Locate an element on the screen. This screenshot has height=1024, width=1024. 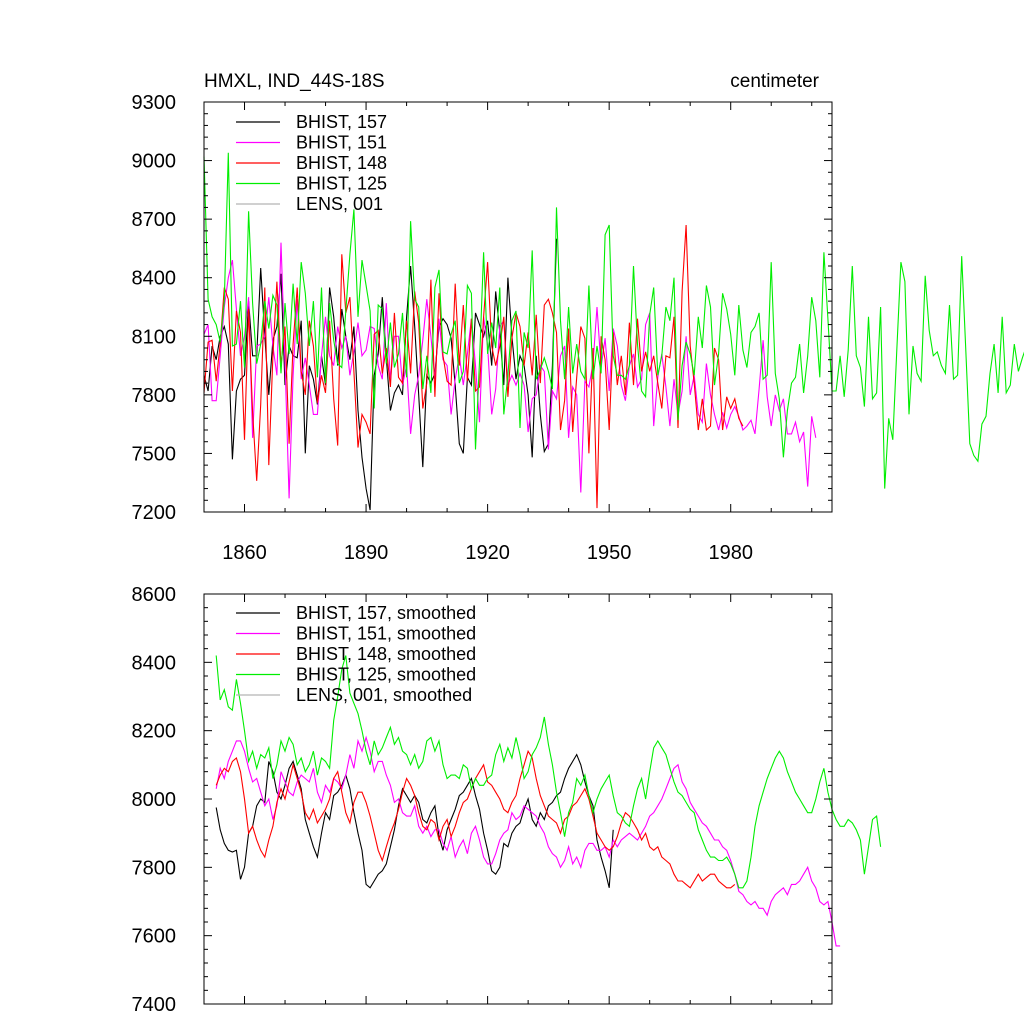
y-tick-label: 8600 is located at coordinates (154, 595).